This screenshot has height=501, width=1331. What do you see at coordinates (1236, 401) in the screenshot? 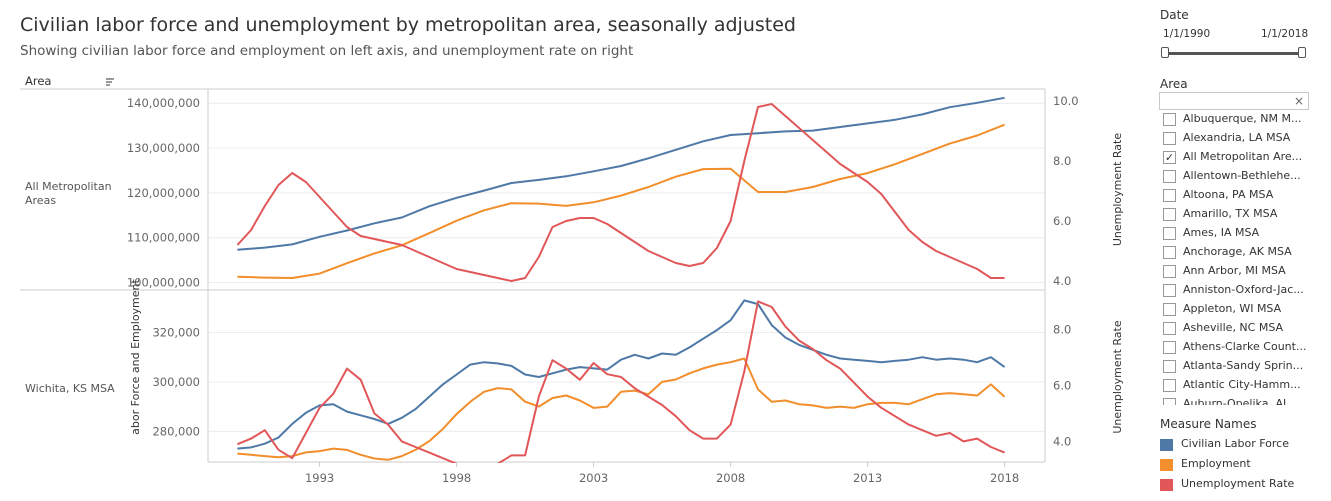
I see `area-list-item-label: Auburn-Opelika, AL` at bounding box center [1236, 401].